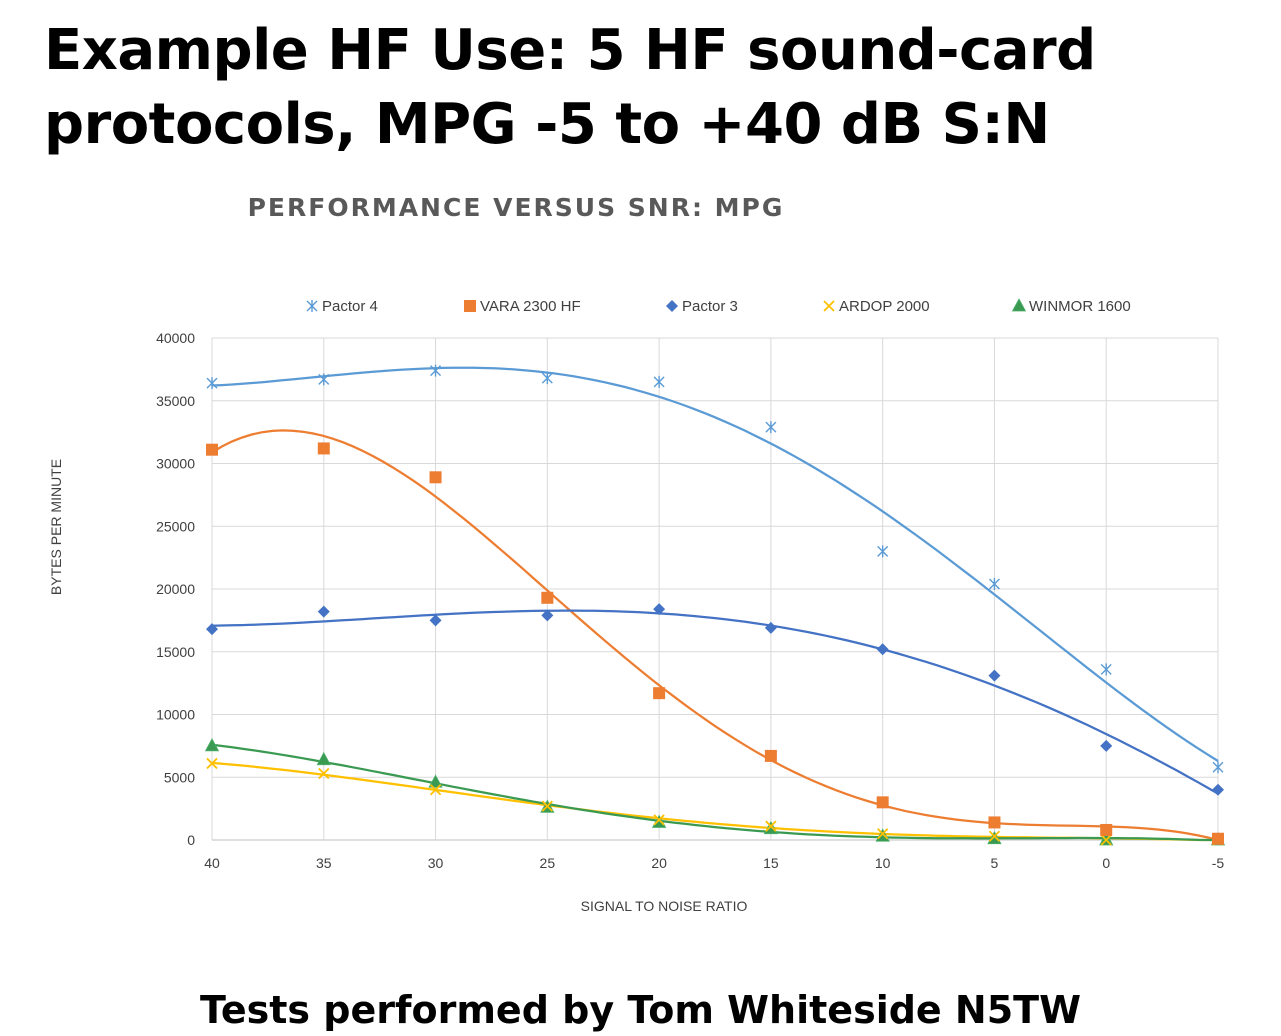 Image resolution: width=1281 pixels, height=1036 pixels. Describe the element at coordinates (547, 124) in the screenshot. I see `slide-title-line-2: protocols, MPG -5 to +40 dB S:N` at that location.